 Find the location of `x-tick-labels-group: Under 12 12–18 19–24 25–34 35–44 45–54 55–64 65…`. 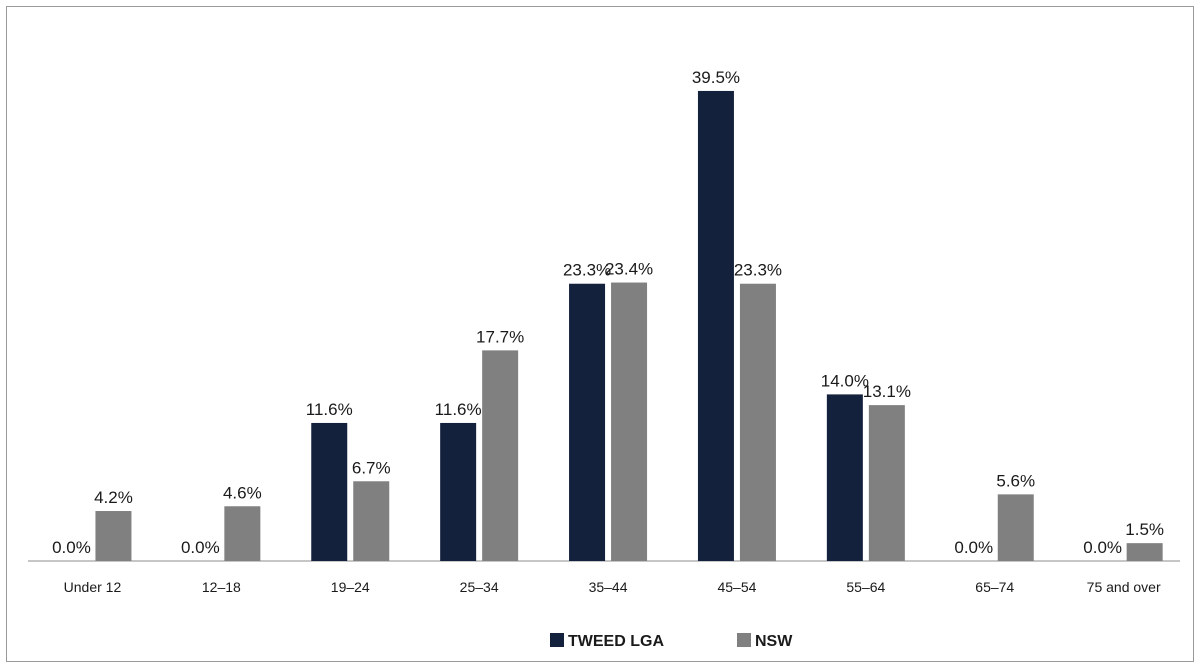

x-tick-labels-group: Under 12 12–18 19–24 25–34 35–44 45–54 55–64 65… is located at coordinates (612, 587).